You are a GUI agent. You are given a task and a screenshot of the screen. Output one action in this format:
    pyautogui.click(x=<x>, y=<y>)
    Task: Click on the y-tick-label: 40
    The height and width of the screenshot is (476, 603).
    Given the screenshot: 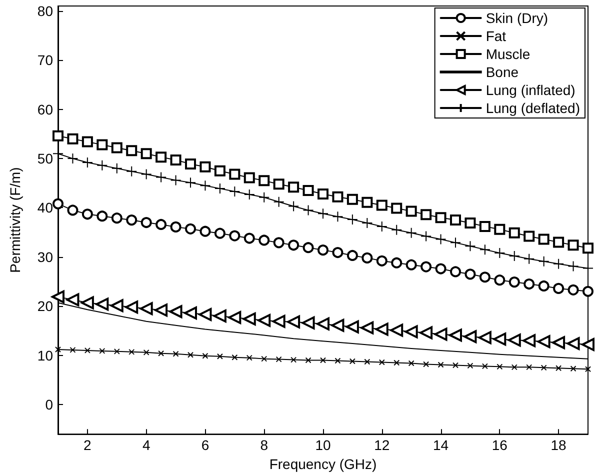 What is the action you would take?
    pyautogui.click(x=45, y=208)
    